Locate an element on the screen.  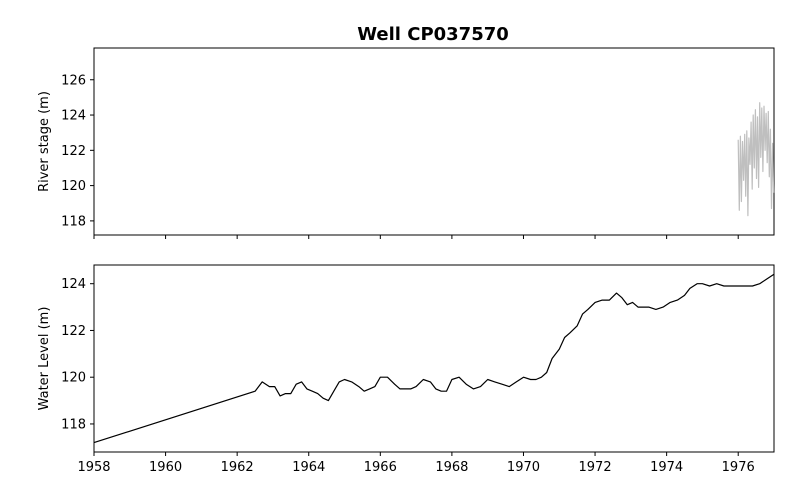
river-stage-y-tick-label: 118 is located at coordinates (73, 221).